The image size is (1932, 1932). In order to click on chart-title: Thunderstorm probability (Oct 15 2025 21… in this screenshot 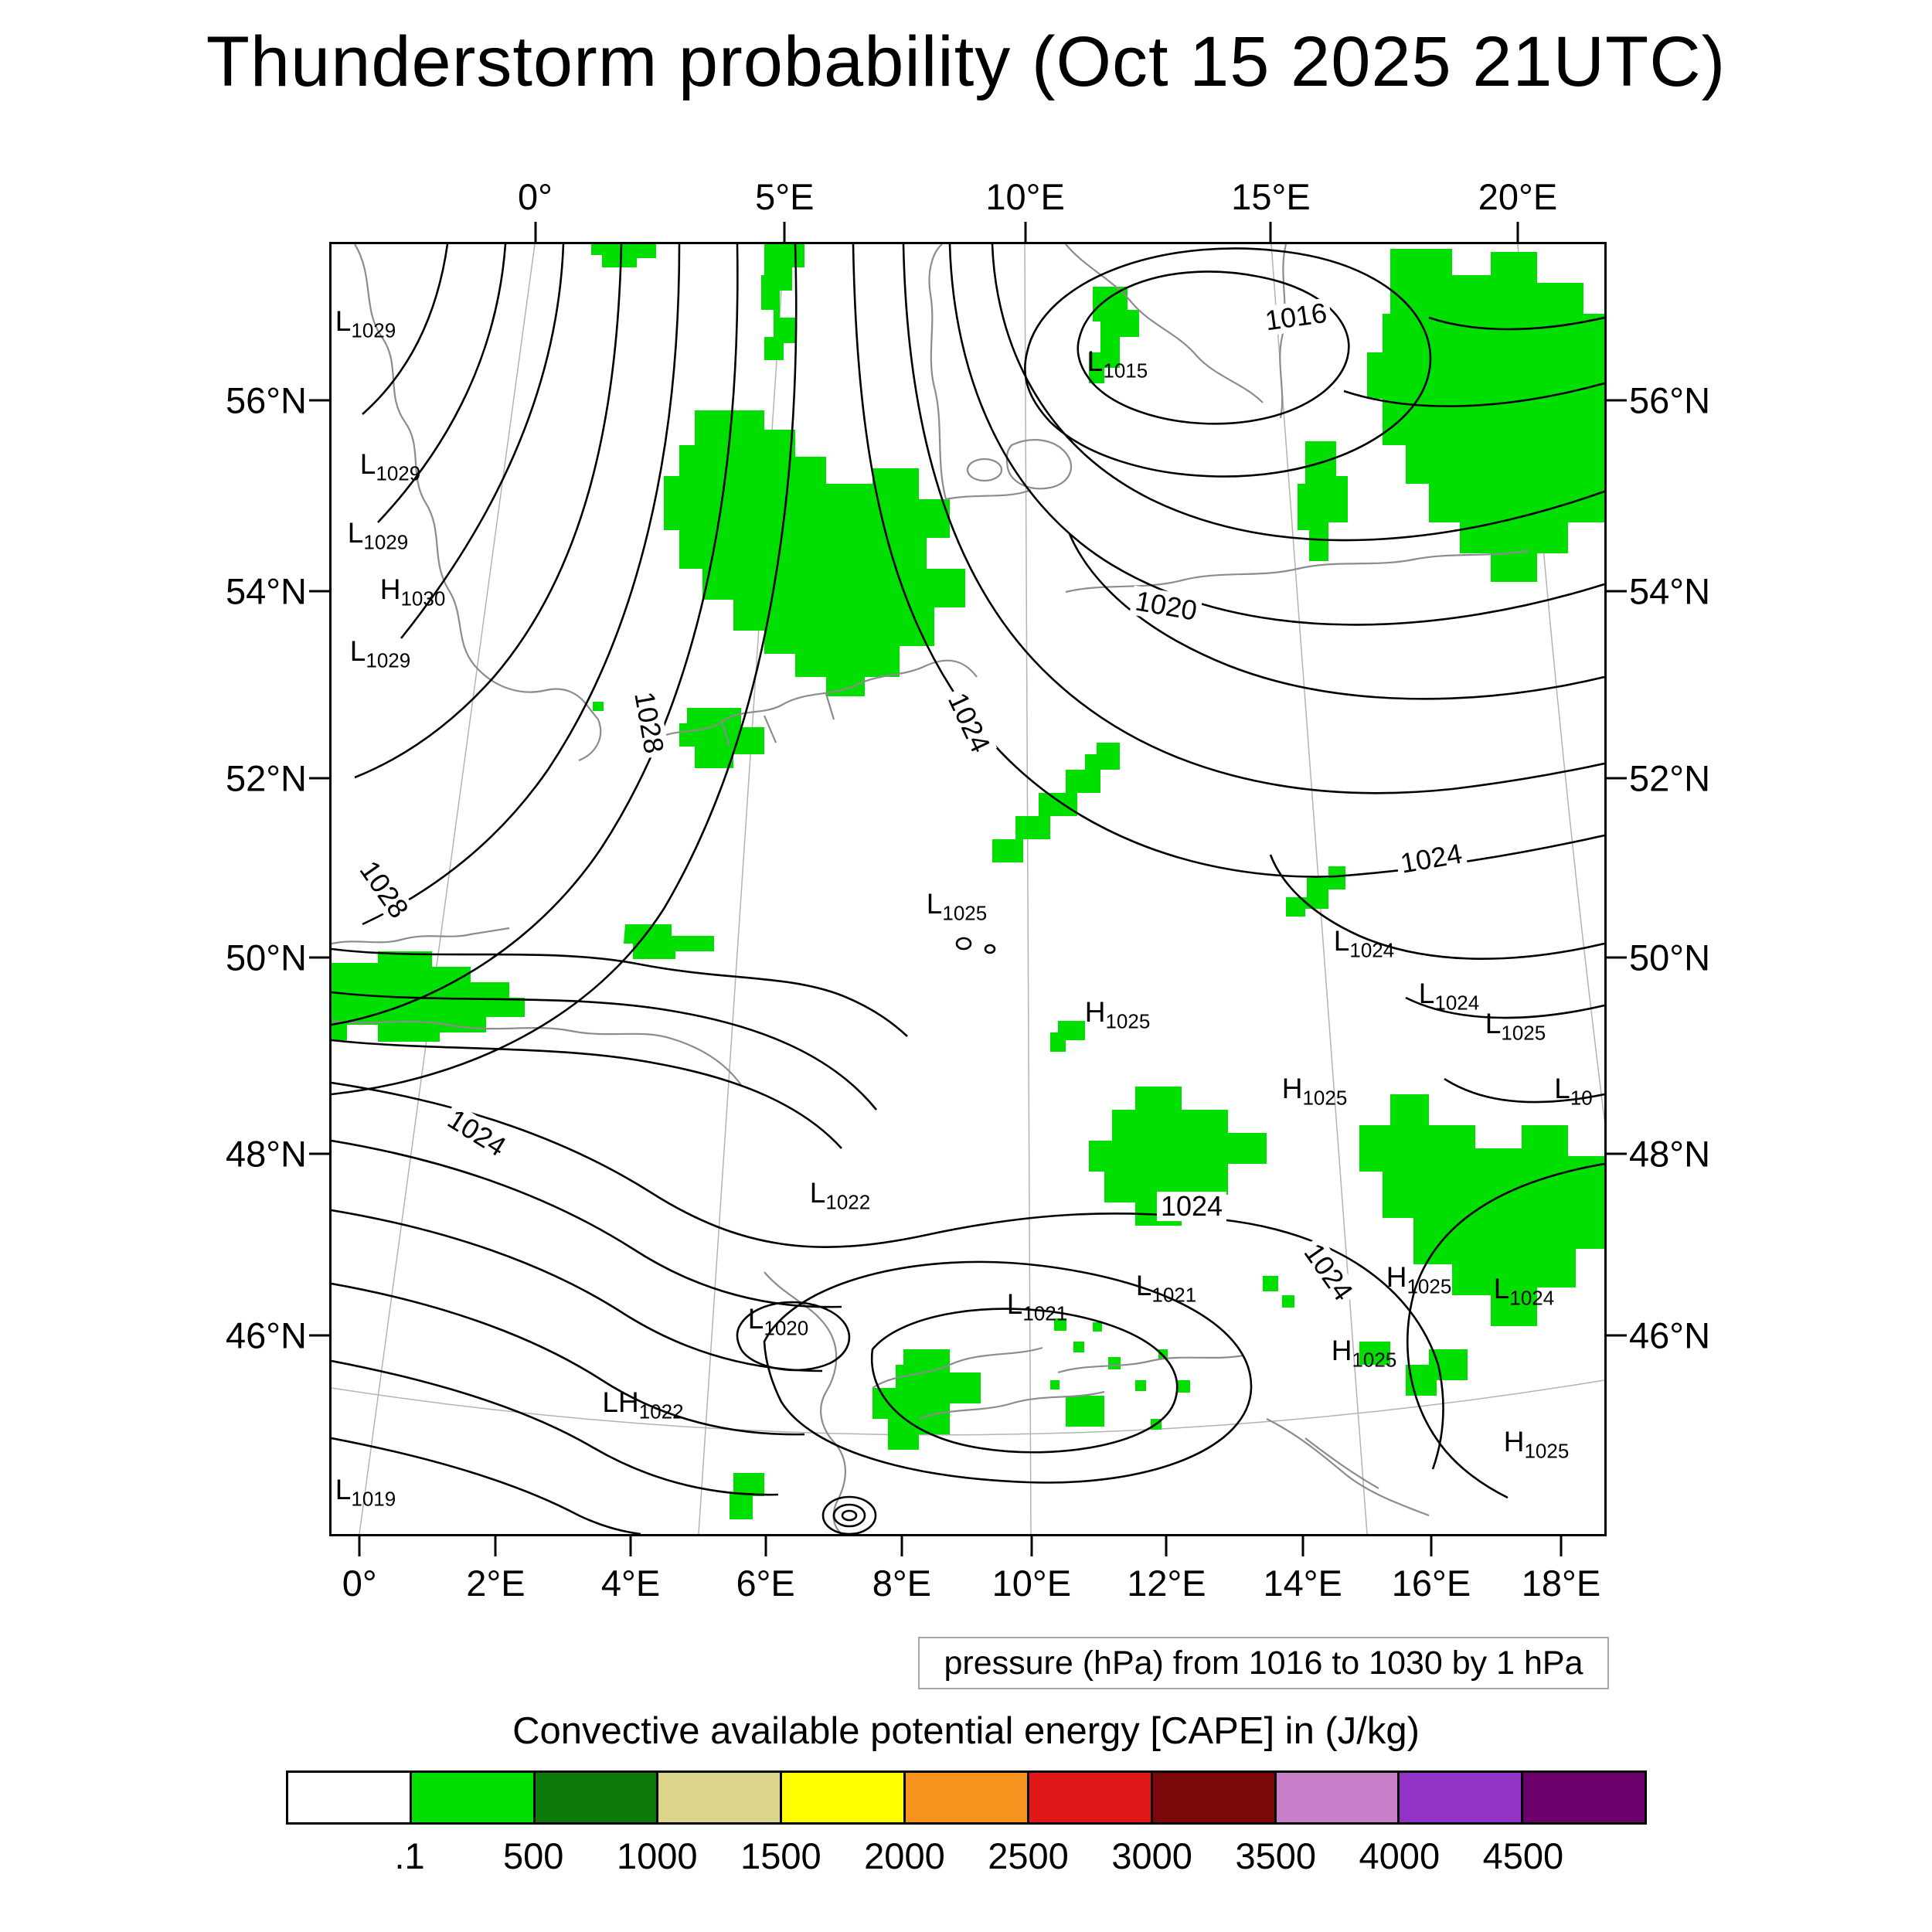, I will do `click(966, 62)`.